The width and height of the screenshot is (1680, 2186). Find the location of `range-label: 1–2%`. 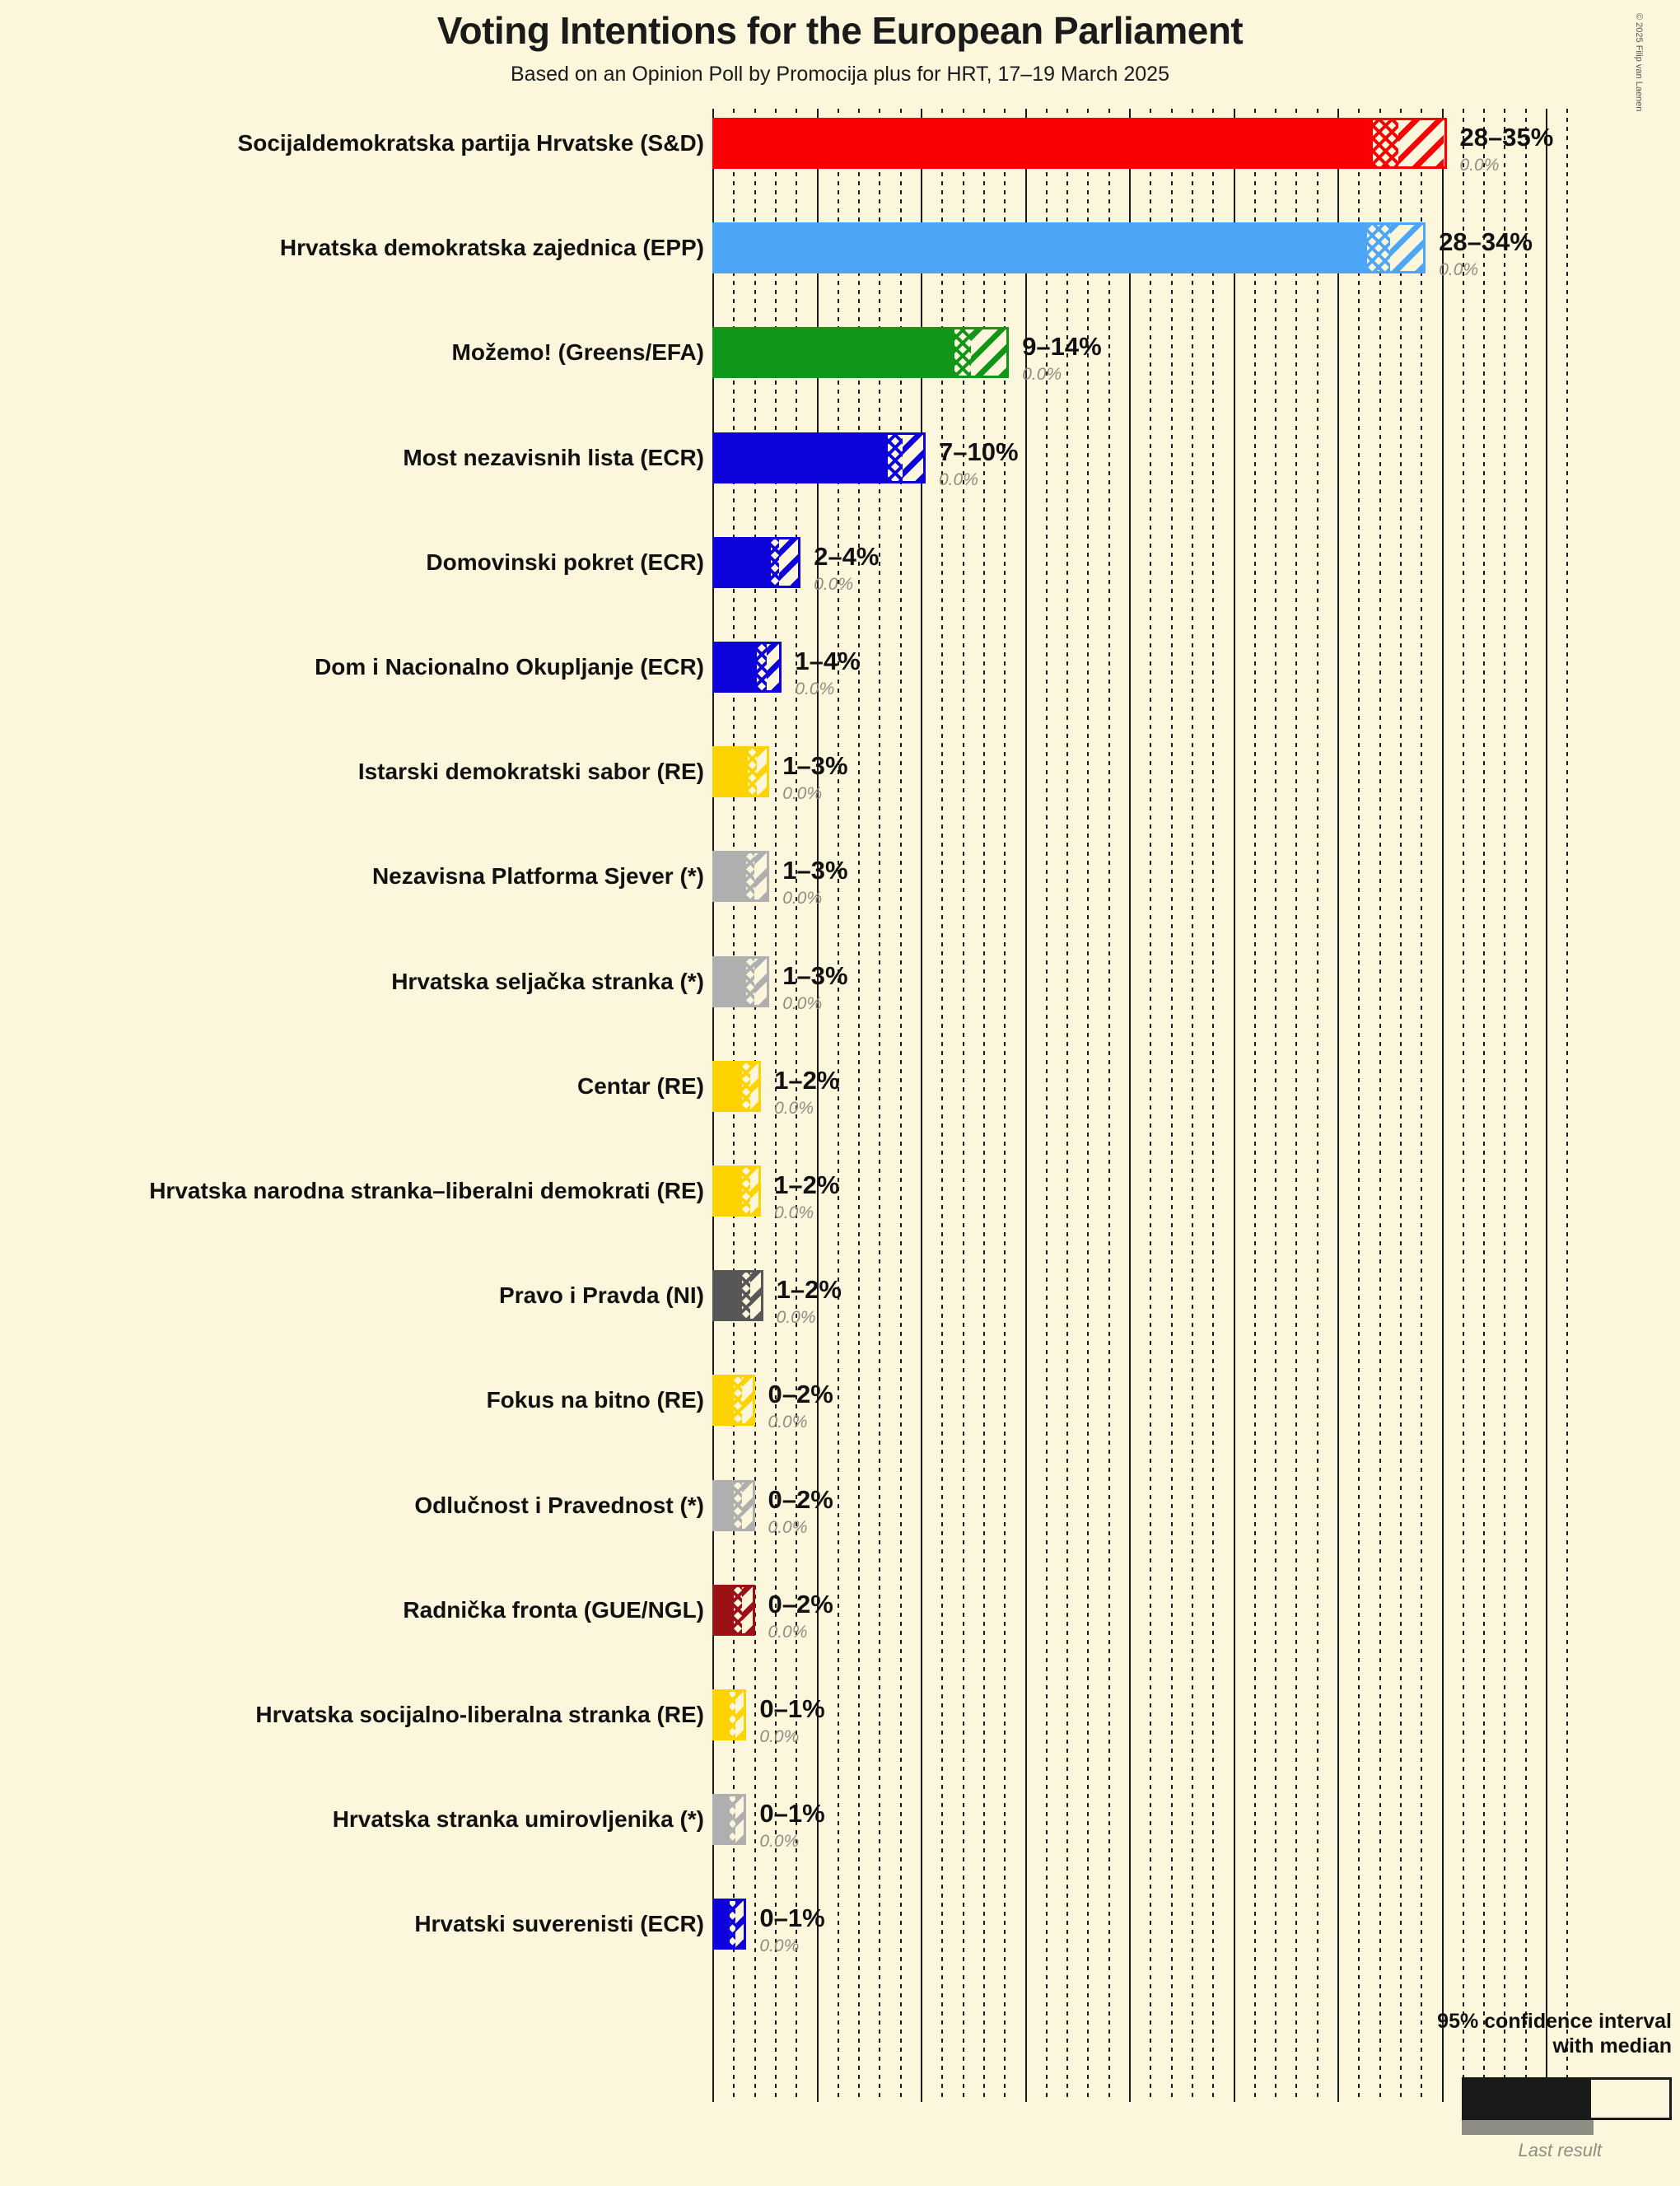

range-label: 1–2% is located at coordinates (807, 1080).